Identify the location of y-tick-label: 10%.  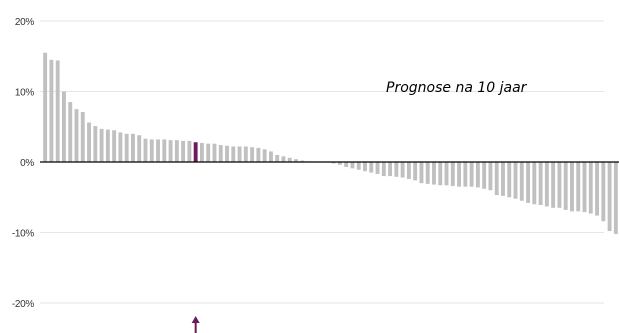
(25, 93).